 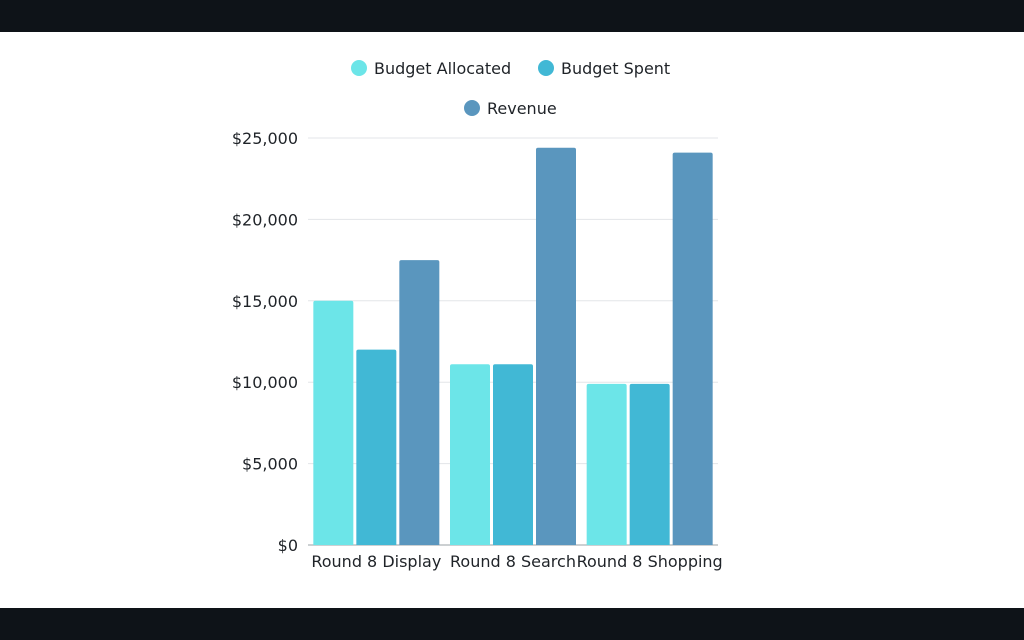 What do you see at coordinates (265, 342) in the screenshot?
I see `y-axis-ticks: $0 $5,000 $10,000 $15,000 $20,000 $25,000` at bounding box center [265, 342].